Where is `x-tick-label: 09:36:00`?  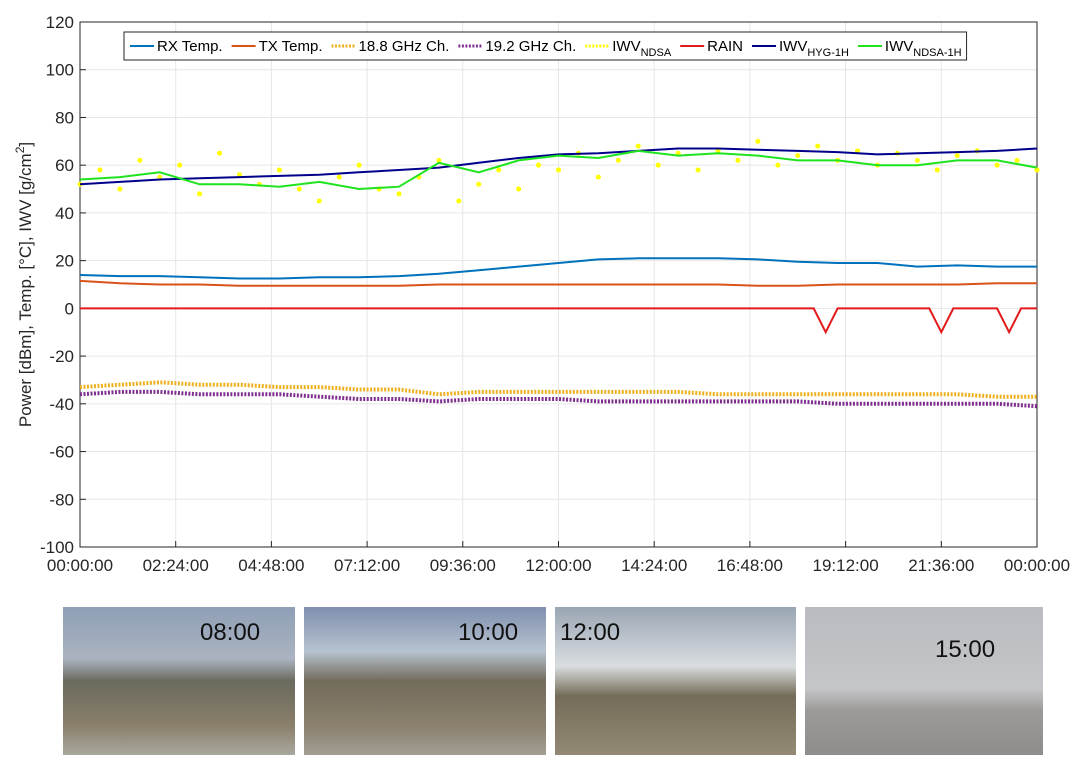 x-tick-label: 09:36:00 is located at coordinates (463, 565).